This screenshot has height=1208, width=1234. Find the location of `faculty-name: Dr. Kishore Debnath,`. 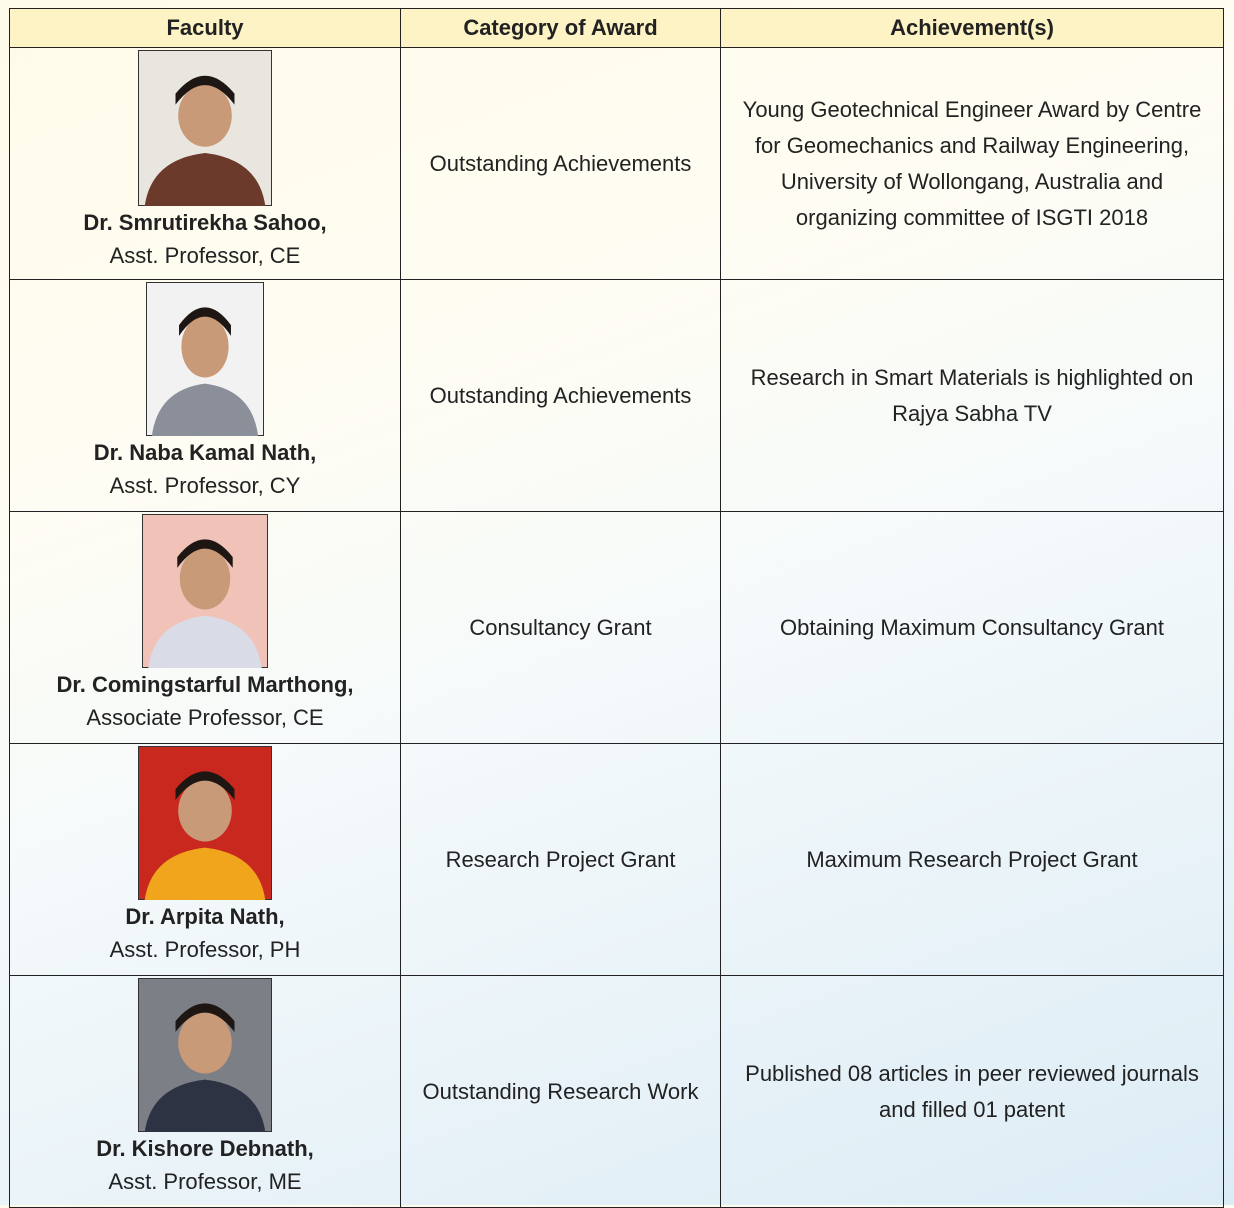

faculty-name: Dr. Kishore Debnath, is located at coordinates (205, 1148).